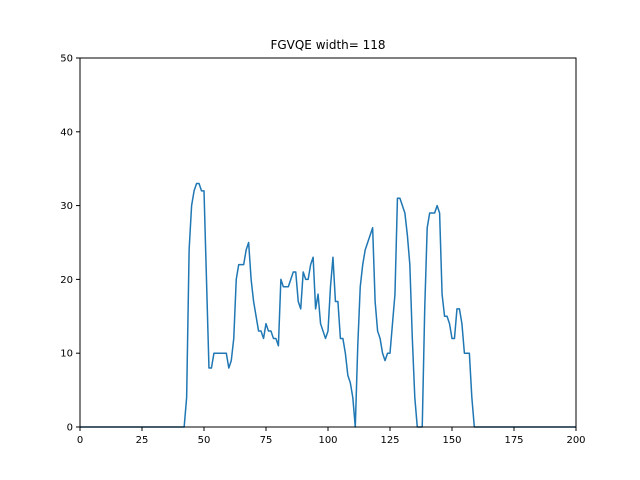 This screenshot has height=480, width=640. I want to click on y-tick-label: 40, so click(66, 132).